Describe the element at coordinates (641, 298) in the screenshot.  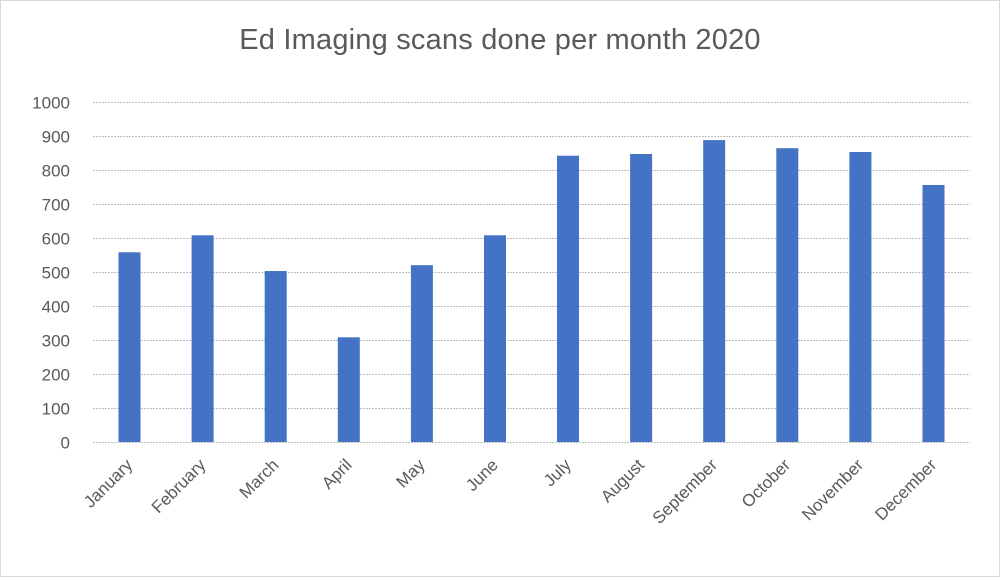
I see `bar-august` at that location.